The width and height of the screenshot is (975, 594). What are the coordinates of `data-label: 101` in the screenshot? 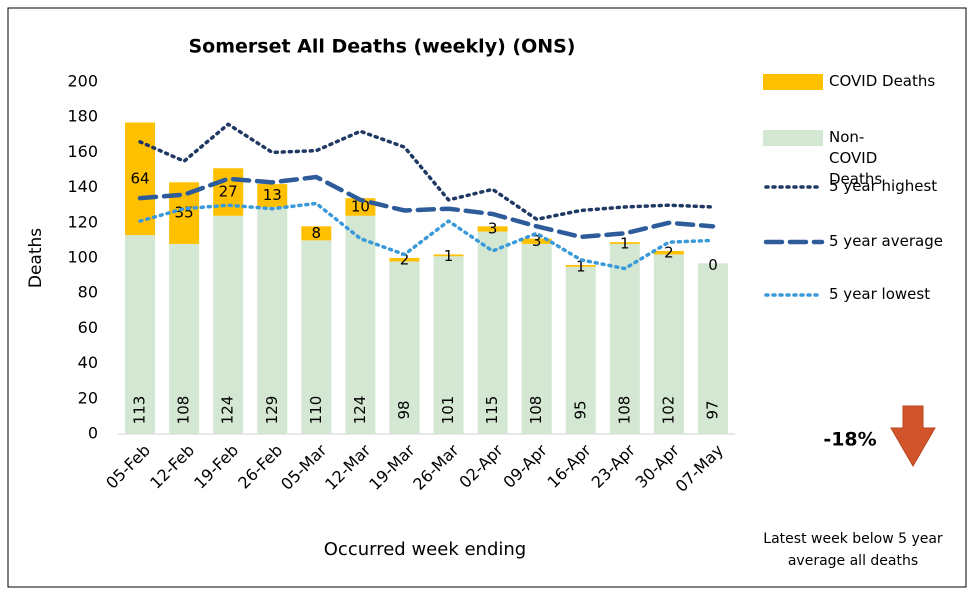 It's located at (448, 410).